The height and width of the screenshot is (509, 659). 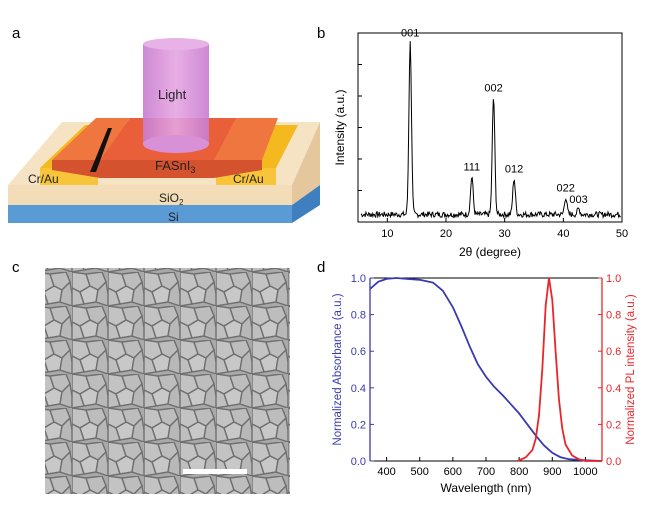 I want to click on film-label: FASnI3, so click(x=175, y=166).